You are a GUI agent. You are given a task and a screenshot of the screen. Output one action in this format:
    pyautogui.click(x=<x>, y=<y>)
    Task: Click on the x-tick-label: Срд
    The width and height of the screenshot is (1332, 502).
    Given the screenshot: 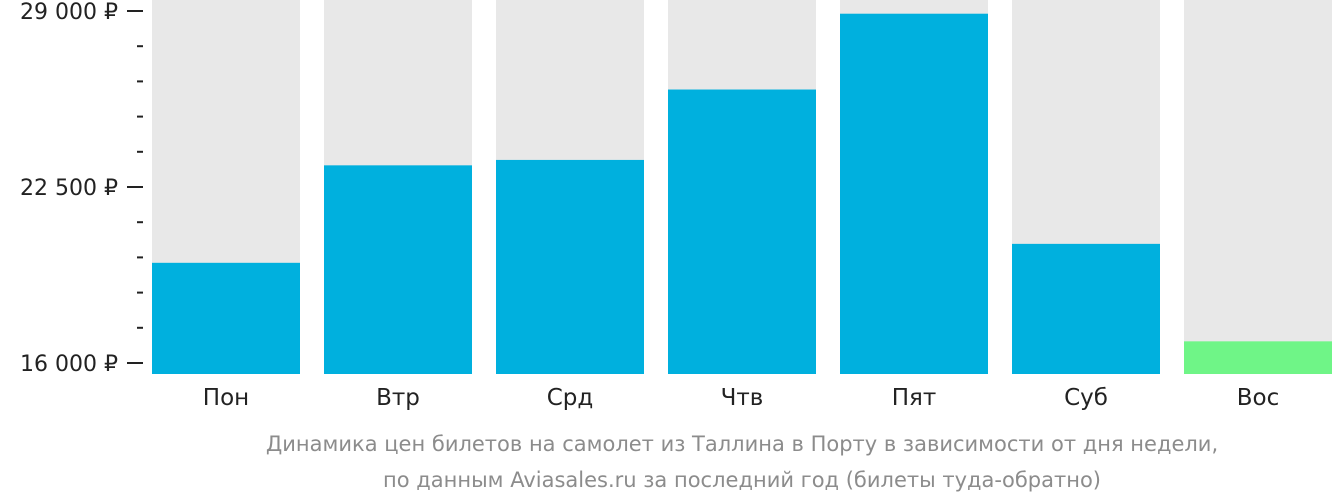 What is the action you would take?
    pyautogui.click(x=570, y=398)
    